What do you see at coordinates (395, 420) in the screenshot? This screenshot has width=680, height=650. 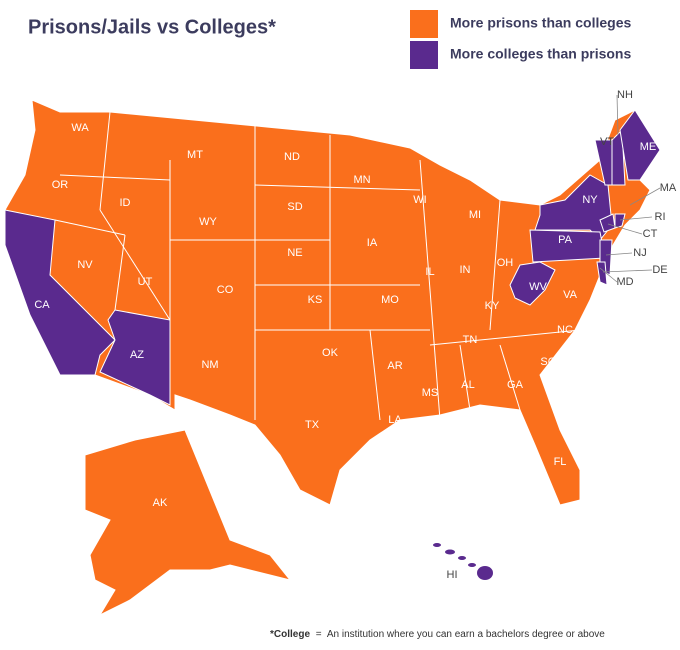 I see `state-label: LA` at bounding box center [395, 420].